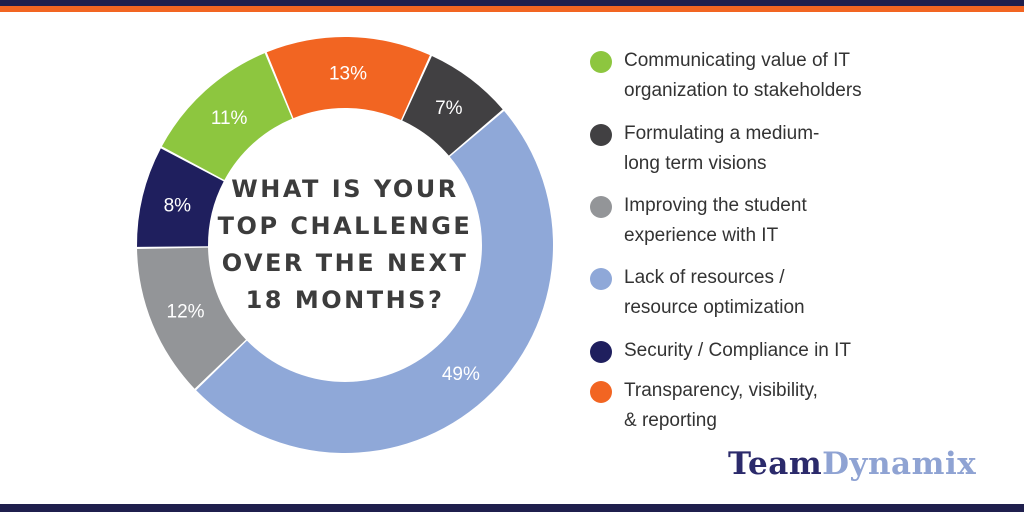 This screenshot has height=512, width=1024. What do you see at coordinates (722, 148) in the screenshot?
I see `legend-label: Formulating a medium- long term visions` at bounding box center [722, 148].